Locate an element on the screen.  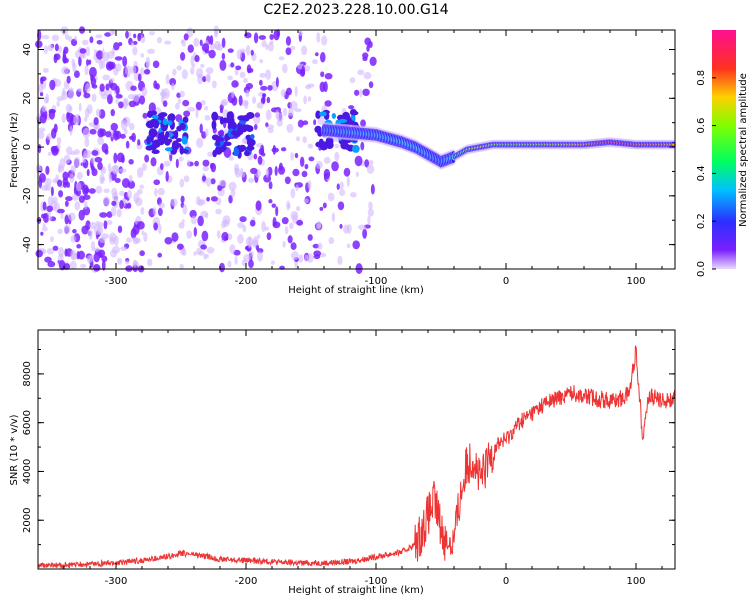
colorbar-tick-label: 0.6 is located at coordinates (701, 126).